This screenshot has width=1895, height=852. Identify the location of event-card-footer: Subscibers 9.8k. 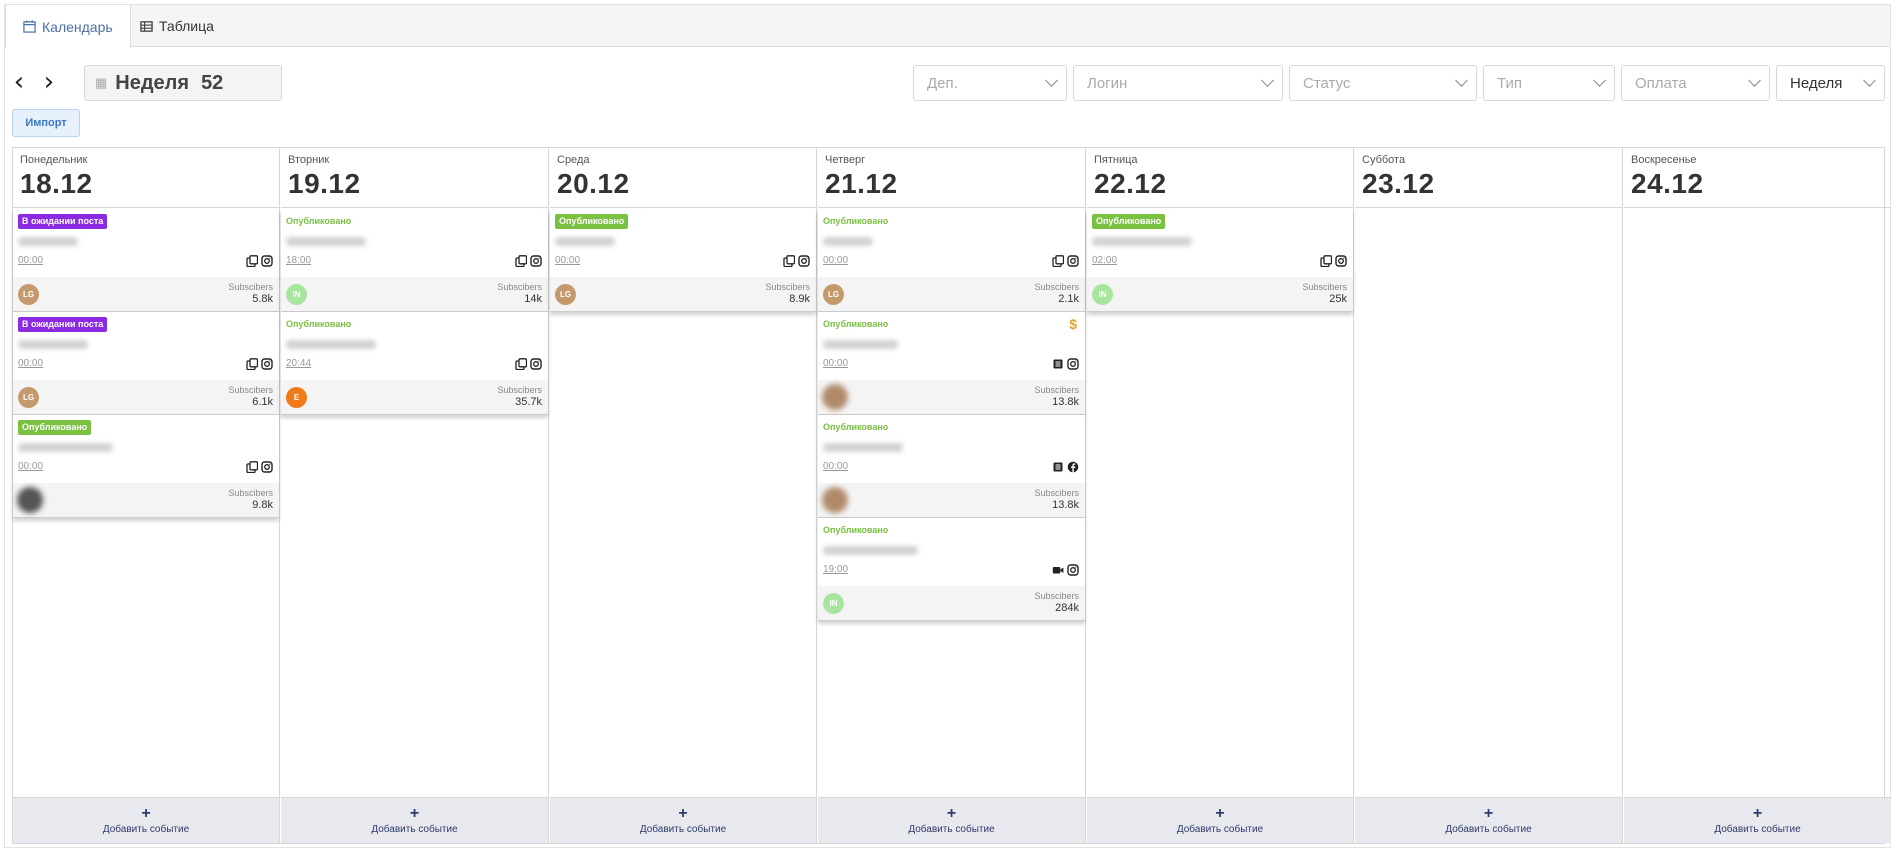
(146, 500).